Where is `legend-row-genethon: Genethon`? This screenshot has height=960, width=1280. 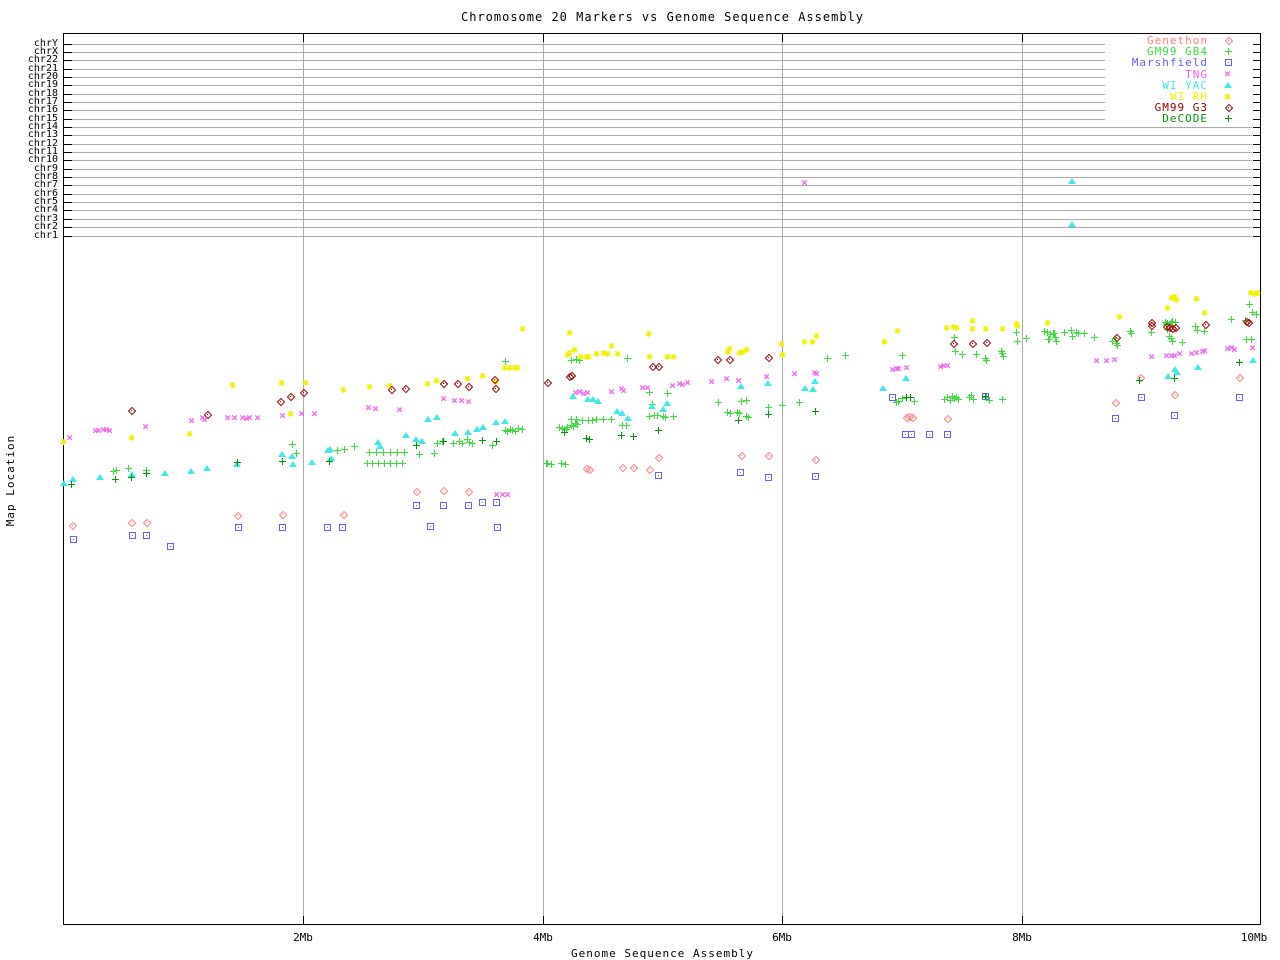
legend-row-genethon: Genethon is located at coordinates (1174, 41).